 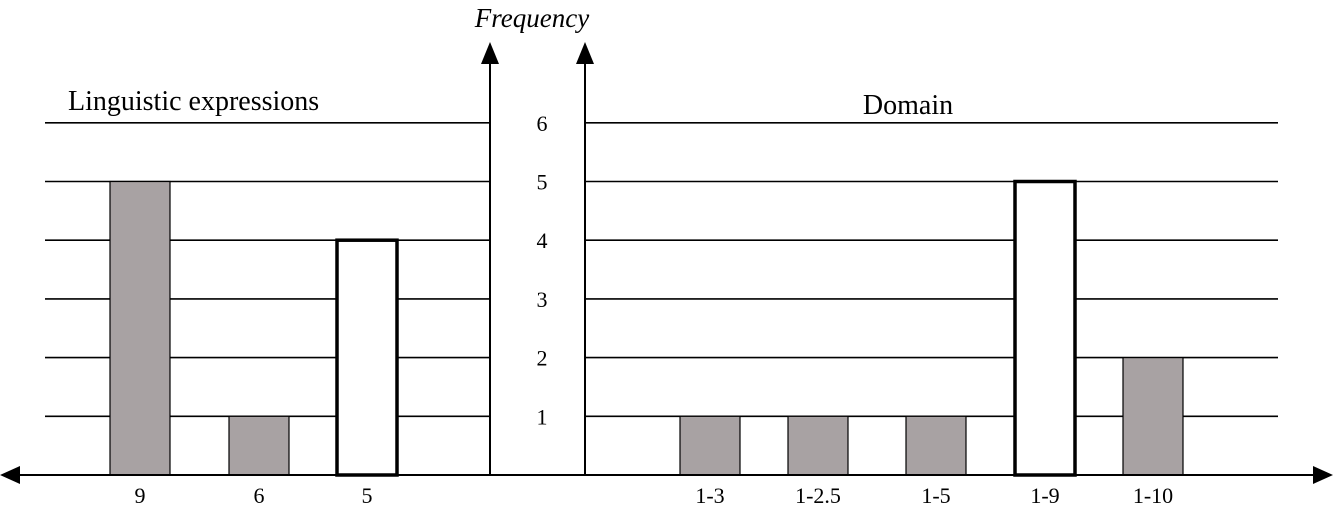 What do you see at coordinates (140, 495) in the screenshot?
I see `x-tick-label: 9` at bounding box center [140, 495].